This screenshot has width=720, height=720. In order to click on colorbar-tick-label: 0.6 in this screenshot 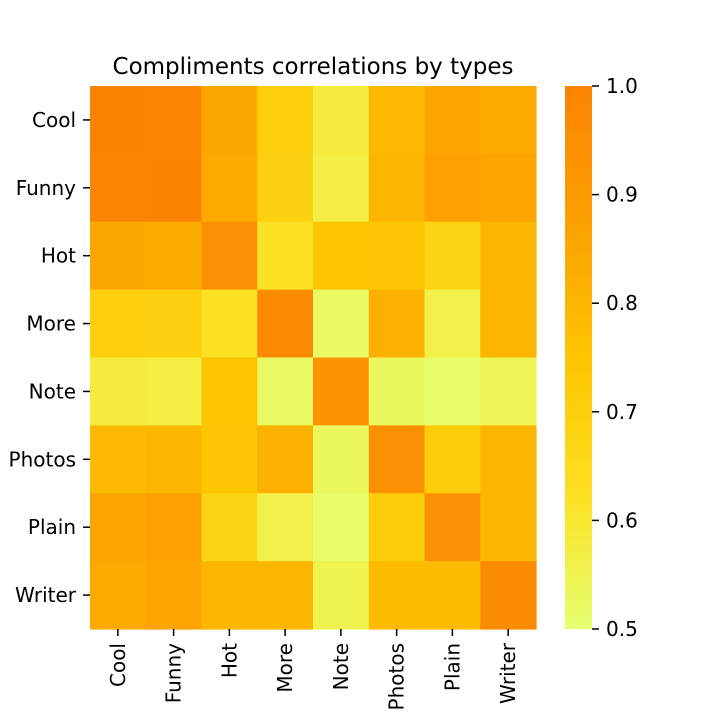, I will do `click(622, 520)`.